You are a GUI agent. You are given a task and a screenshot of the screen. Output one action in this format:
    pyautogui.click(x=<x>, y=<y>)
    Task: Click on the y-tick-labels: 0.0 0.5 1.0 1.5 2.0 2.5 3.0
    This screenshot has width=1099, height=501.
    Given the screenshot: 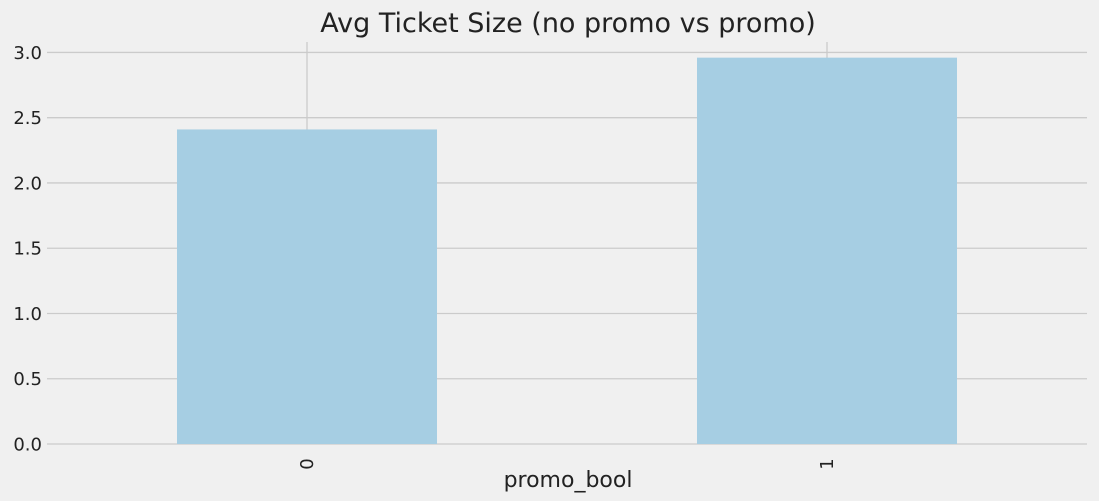 What is the action you would take?
    pyautogui.click(x=27, y=249)
    